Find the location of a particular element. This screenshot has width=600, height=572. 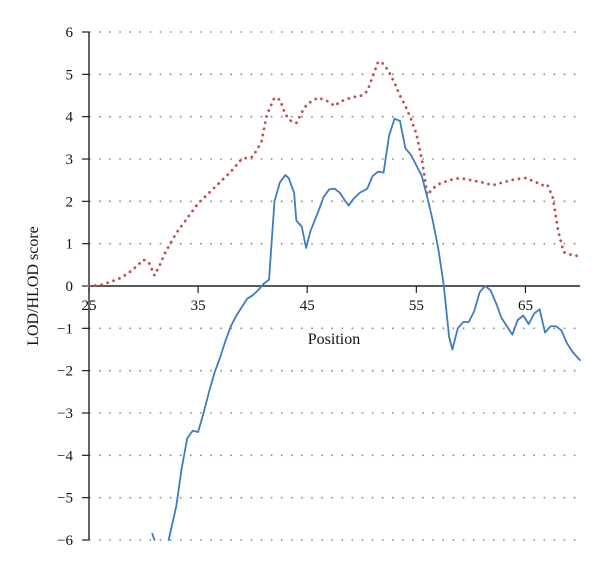

y-tick-label: 6 is located at coordinates (70, 33).